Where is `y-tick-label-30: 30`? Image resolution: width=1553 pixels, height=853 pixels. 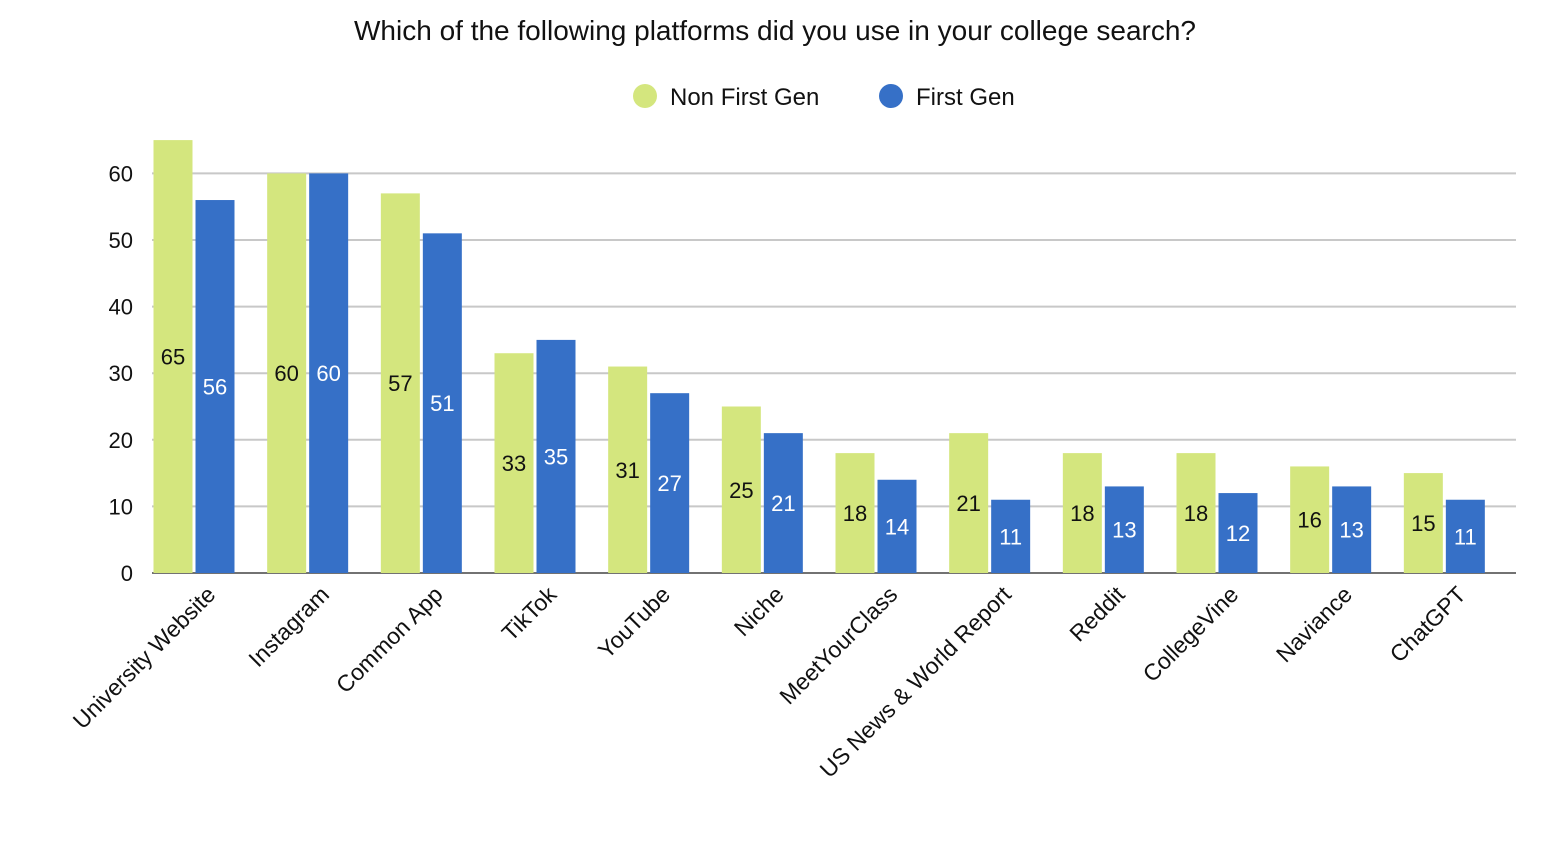 y-tick-label-30: 30 is located at coordinates (121, 373).